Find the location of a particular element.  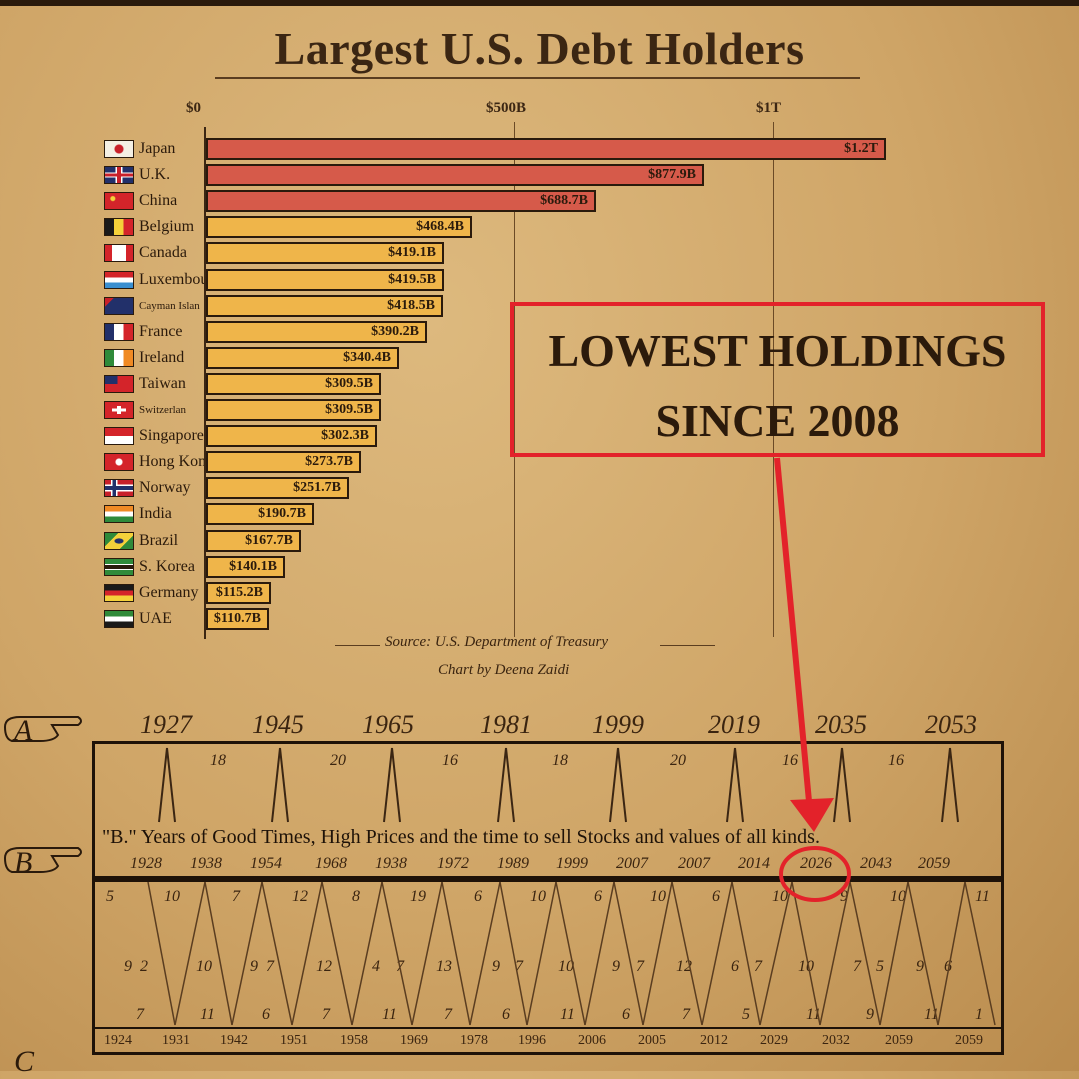

row-b-year: 1928 is located at coordinates (146, 863).